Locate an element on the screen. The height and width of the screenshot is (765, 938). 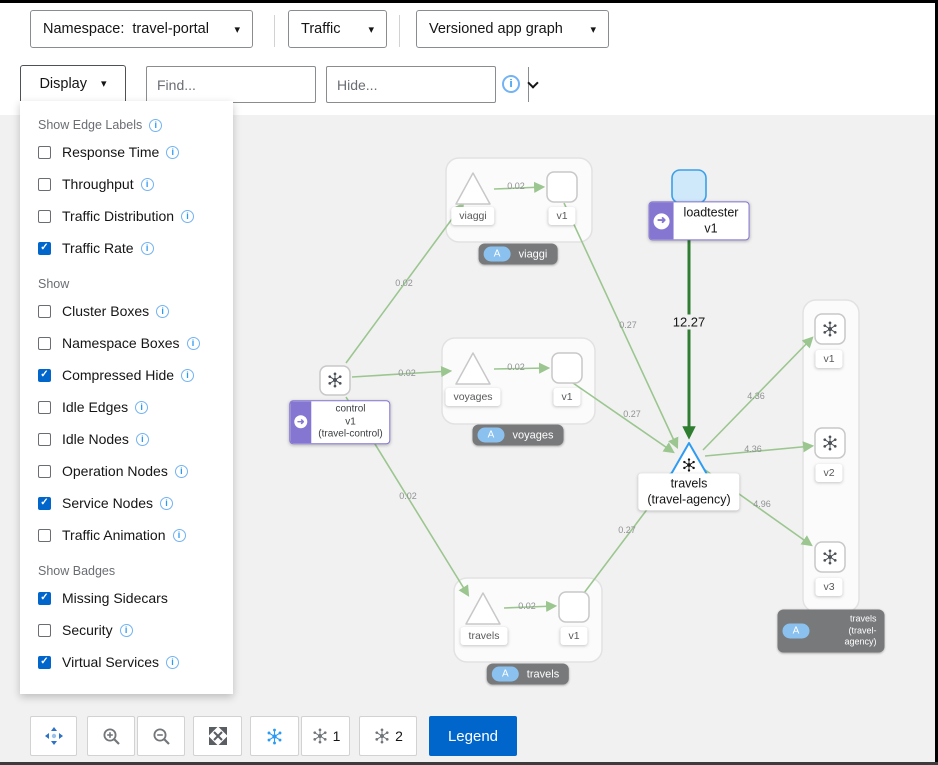
namespace-dropdown: Namespace: travel-portal ▾ is located at coordinates (141, 29).